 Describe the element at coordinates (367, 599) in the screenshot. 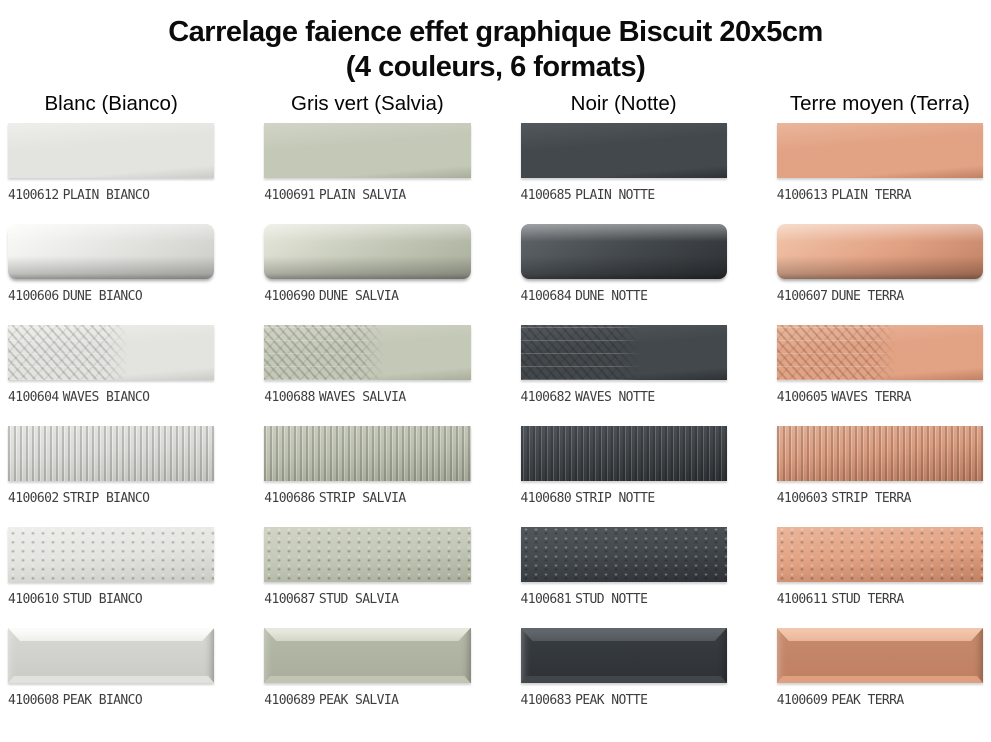

I see `product-label: 4100687 STUD SALVIA` at that location.